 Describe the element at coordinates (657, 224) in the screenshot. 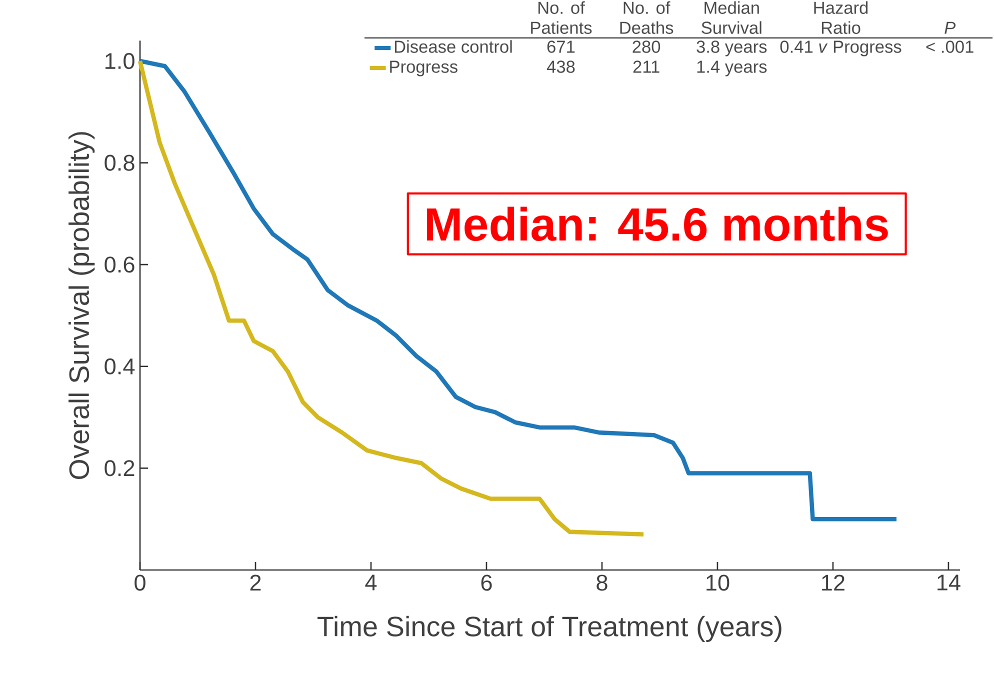

I see `annotation: Median: 45.6 months` at that location.